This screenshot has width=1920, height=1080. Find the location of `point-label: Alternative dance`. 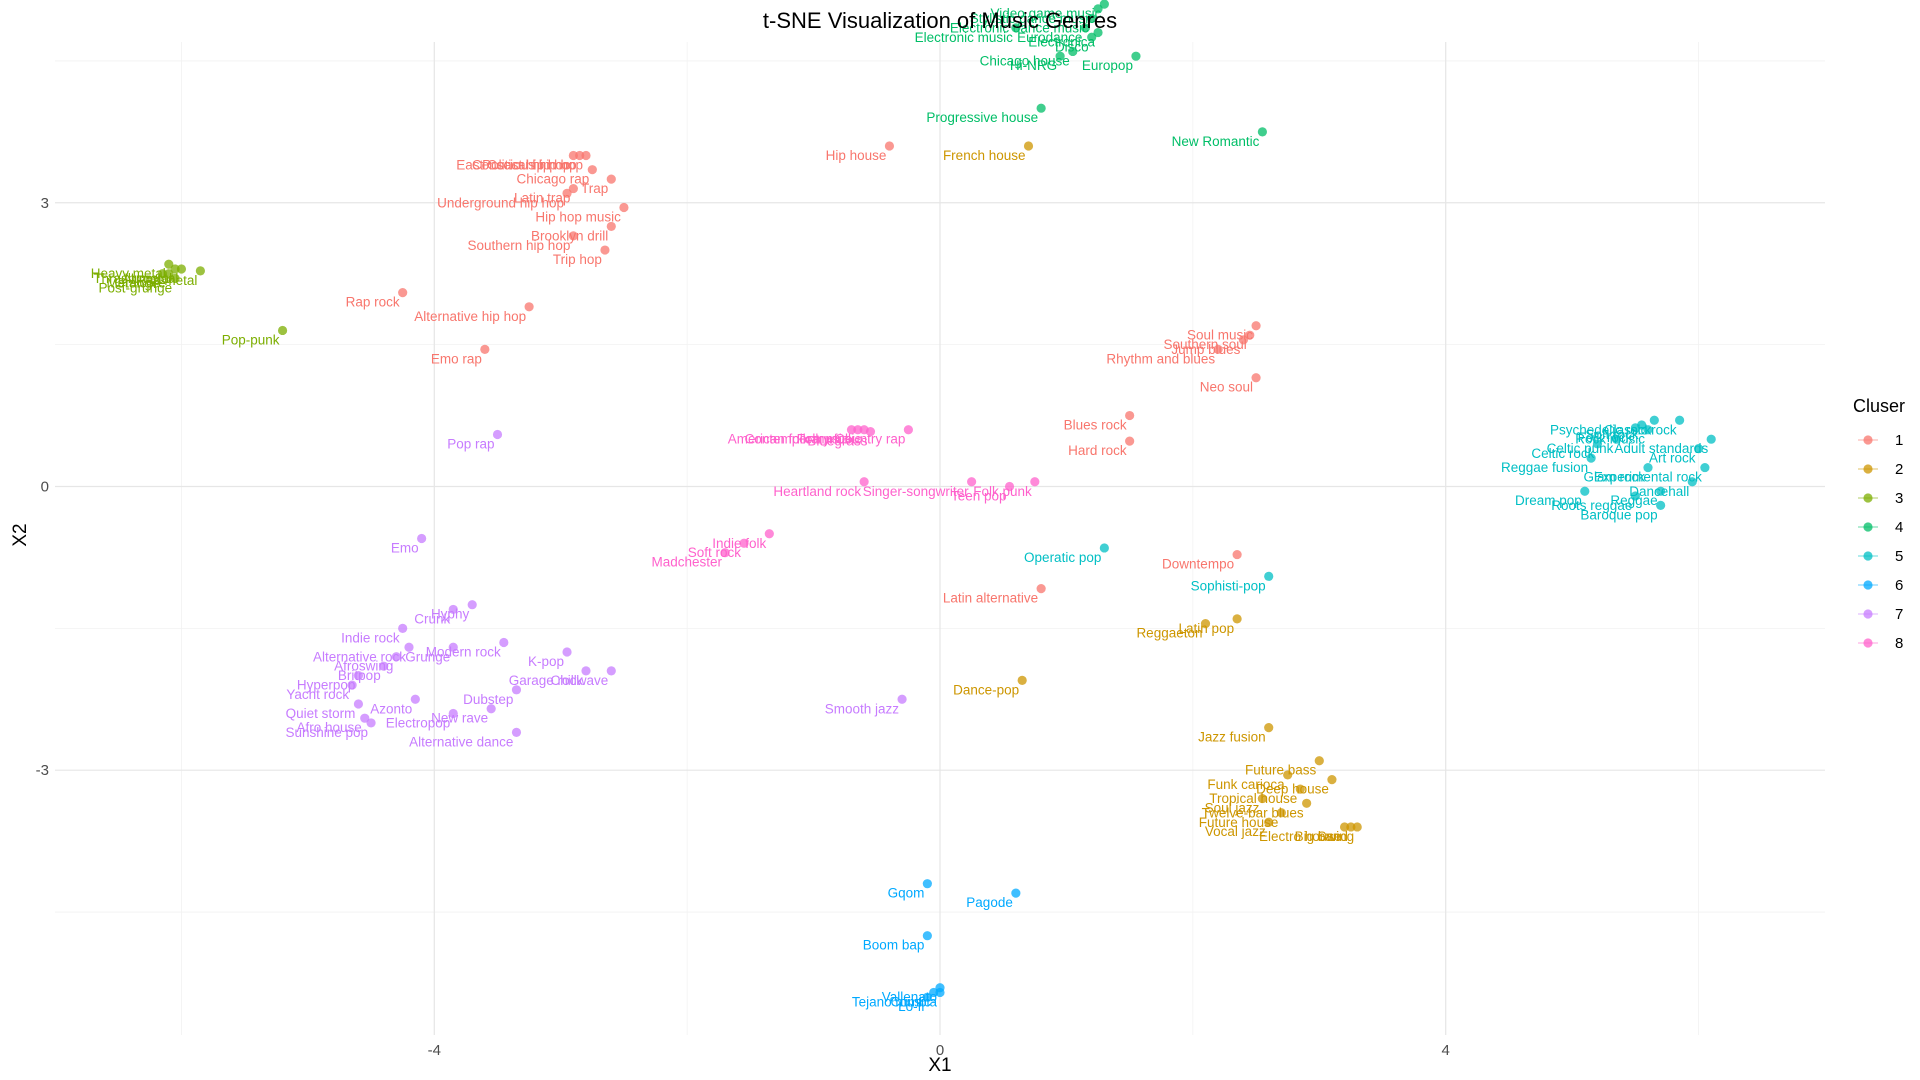

point-label: Alternative dance is located at coordinates (461, 741).